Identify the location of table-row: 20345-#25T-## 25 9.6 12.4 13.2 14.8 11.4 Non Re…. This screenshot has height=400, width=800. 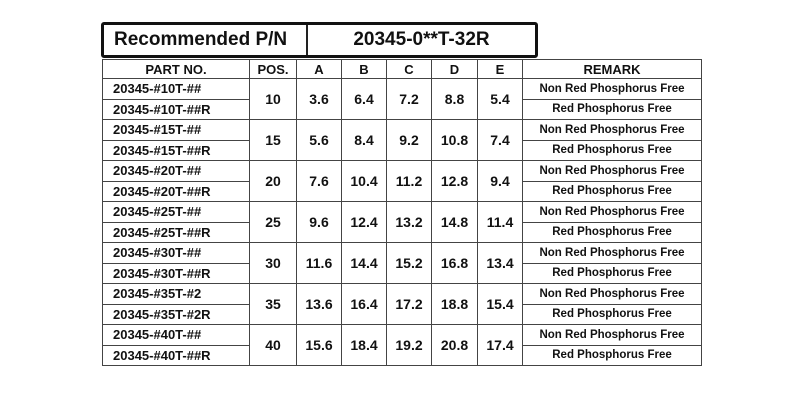
(402, 222).